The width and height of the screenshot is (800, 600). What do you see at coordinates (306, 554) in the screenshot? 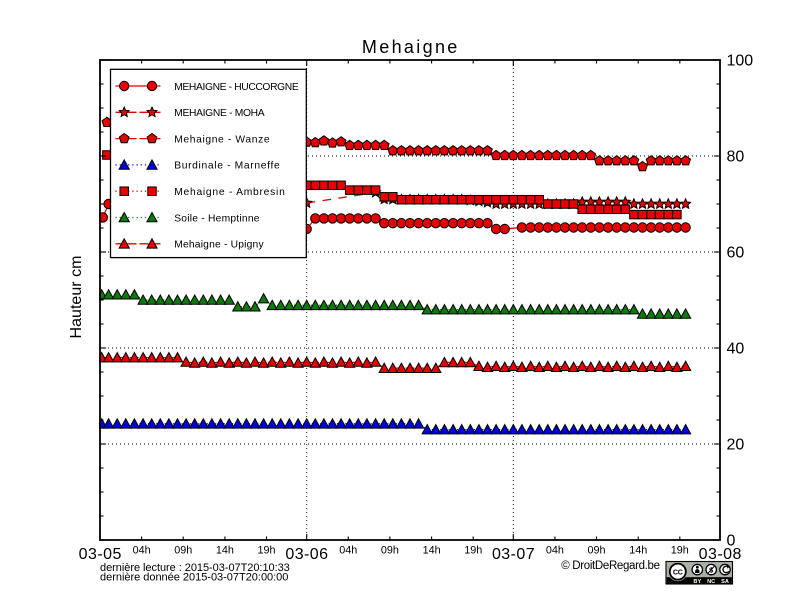
I see `svg-text: 03-06` at bounding box center [306, 554].